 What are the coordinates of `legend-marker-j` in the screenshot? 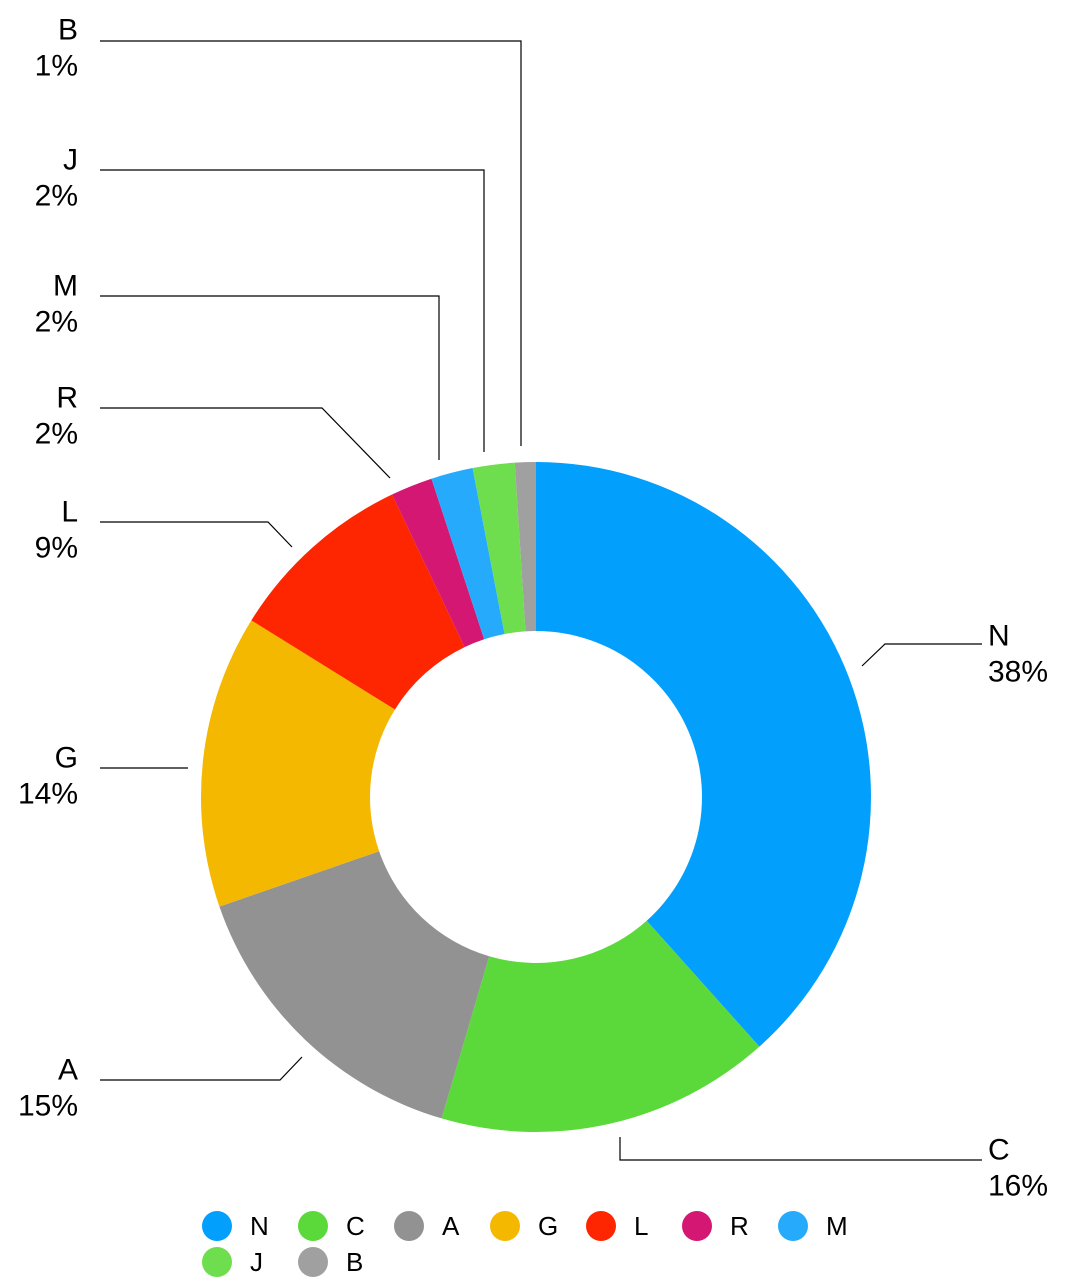 It's located at (217, 1262).